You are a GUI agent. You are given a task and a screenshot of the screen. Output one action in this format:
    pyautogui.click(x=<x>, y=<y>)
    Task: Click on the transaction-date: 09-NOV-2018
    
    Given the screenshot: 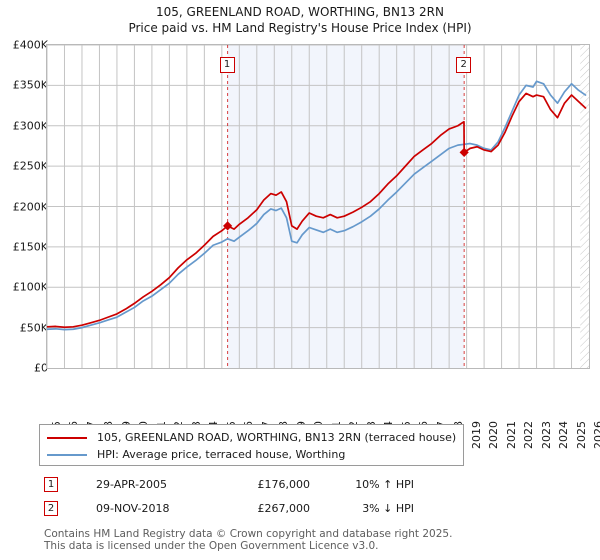 What is the action you would take?
    pyautogui.click(x=133, y=508)
    